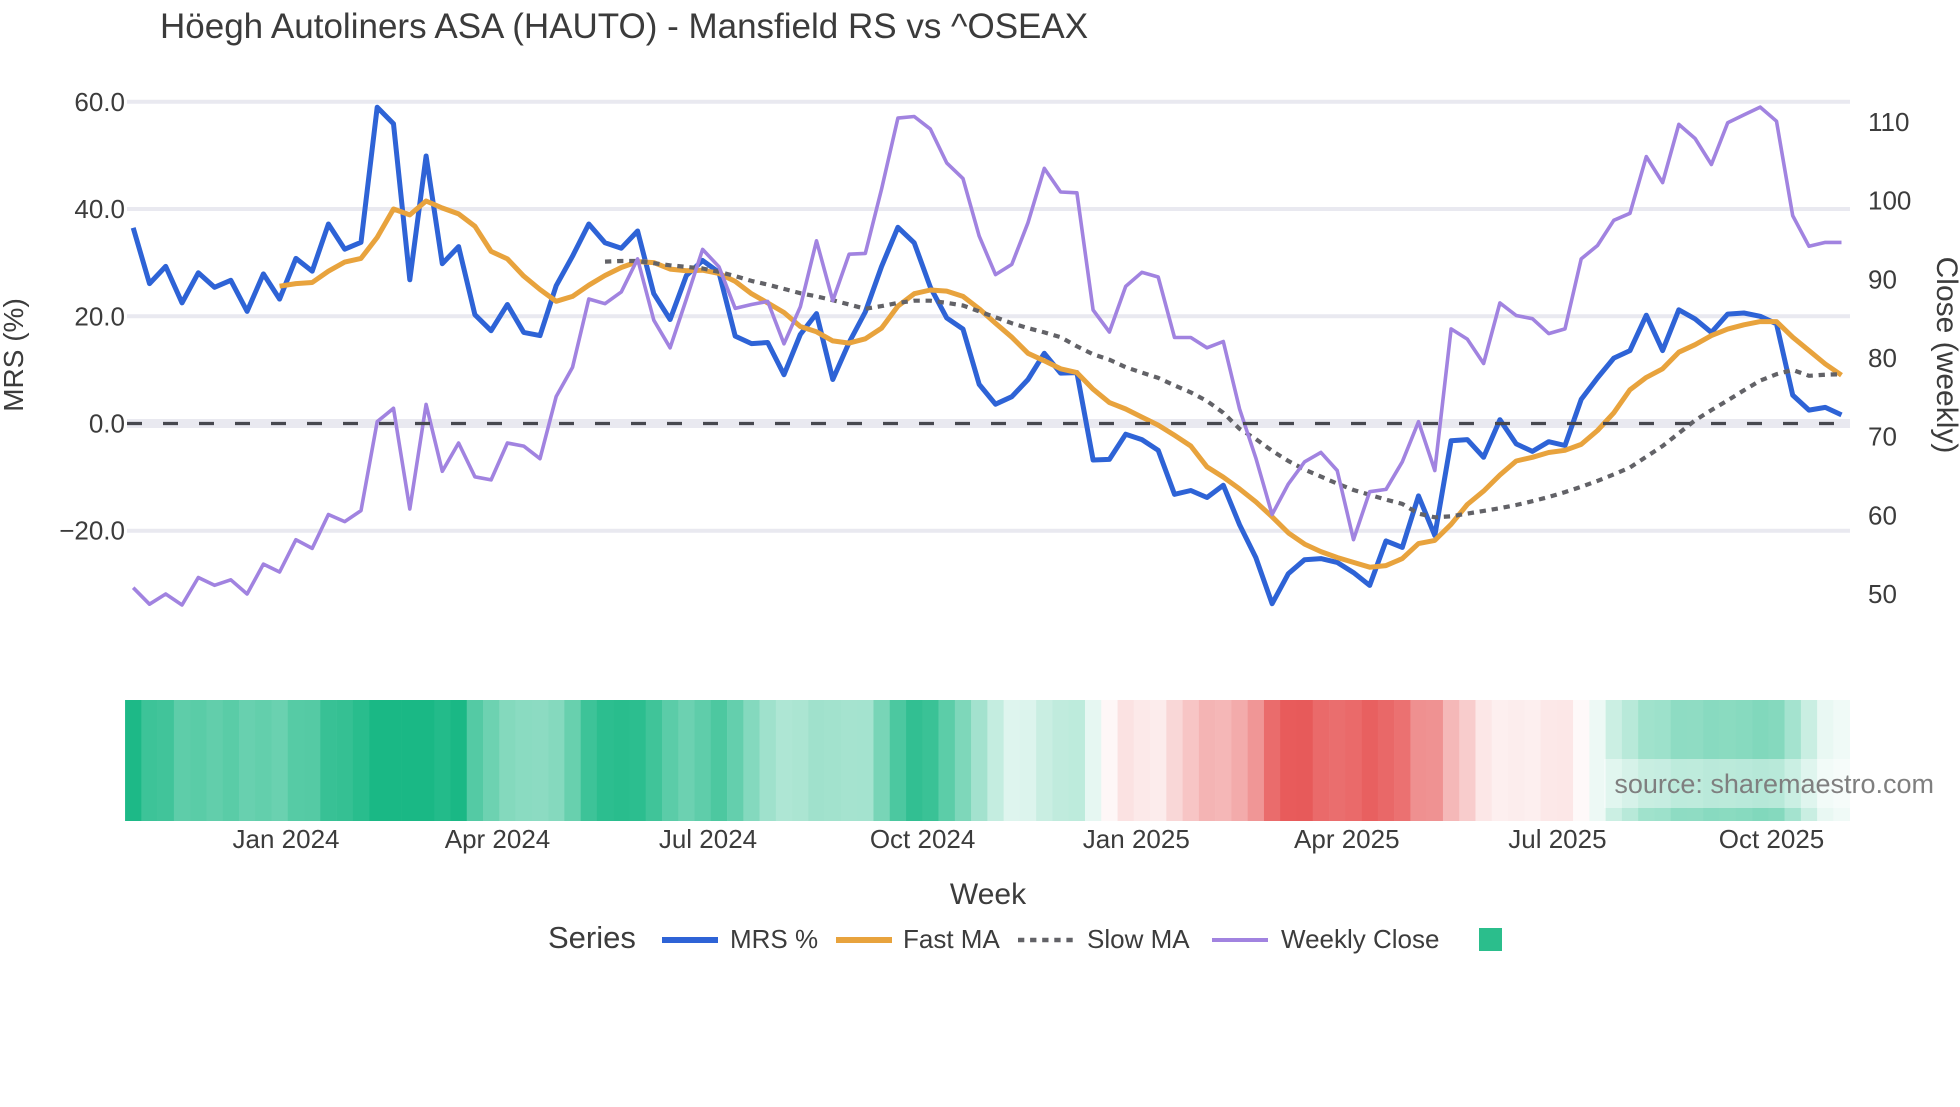 Image resolution: width=1960 pixels, height=1107 pixels. I want to click on svg-text: Jan 2024, so click(286, 839).